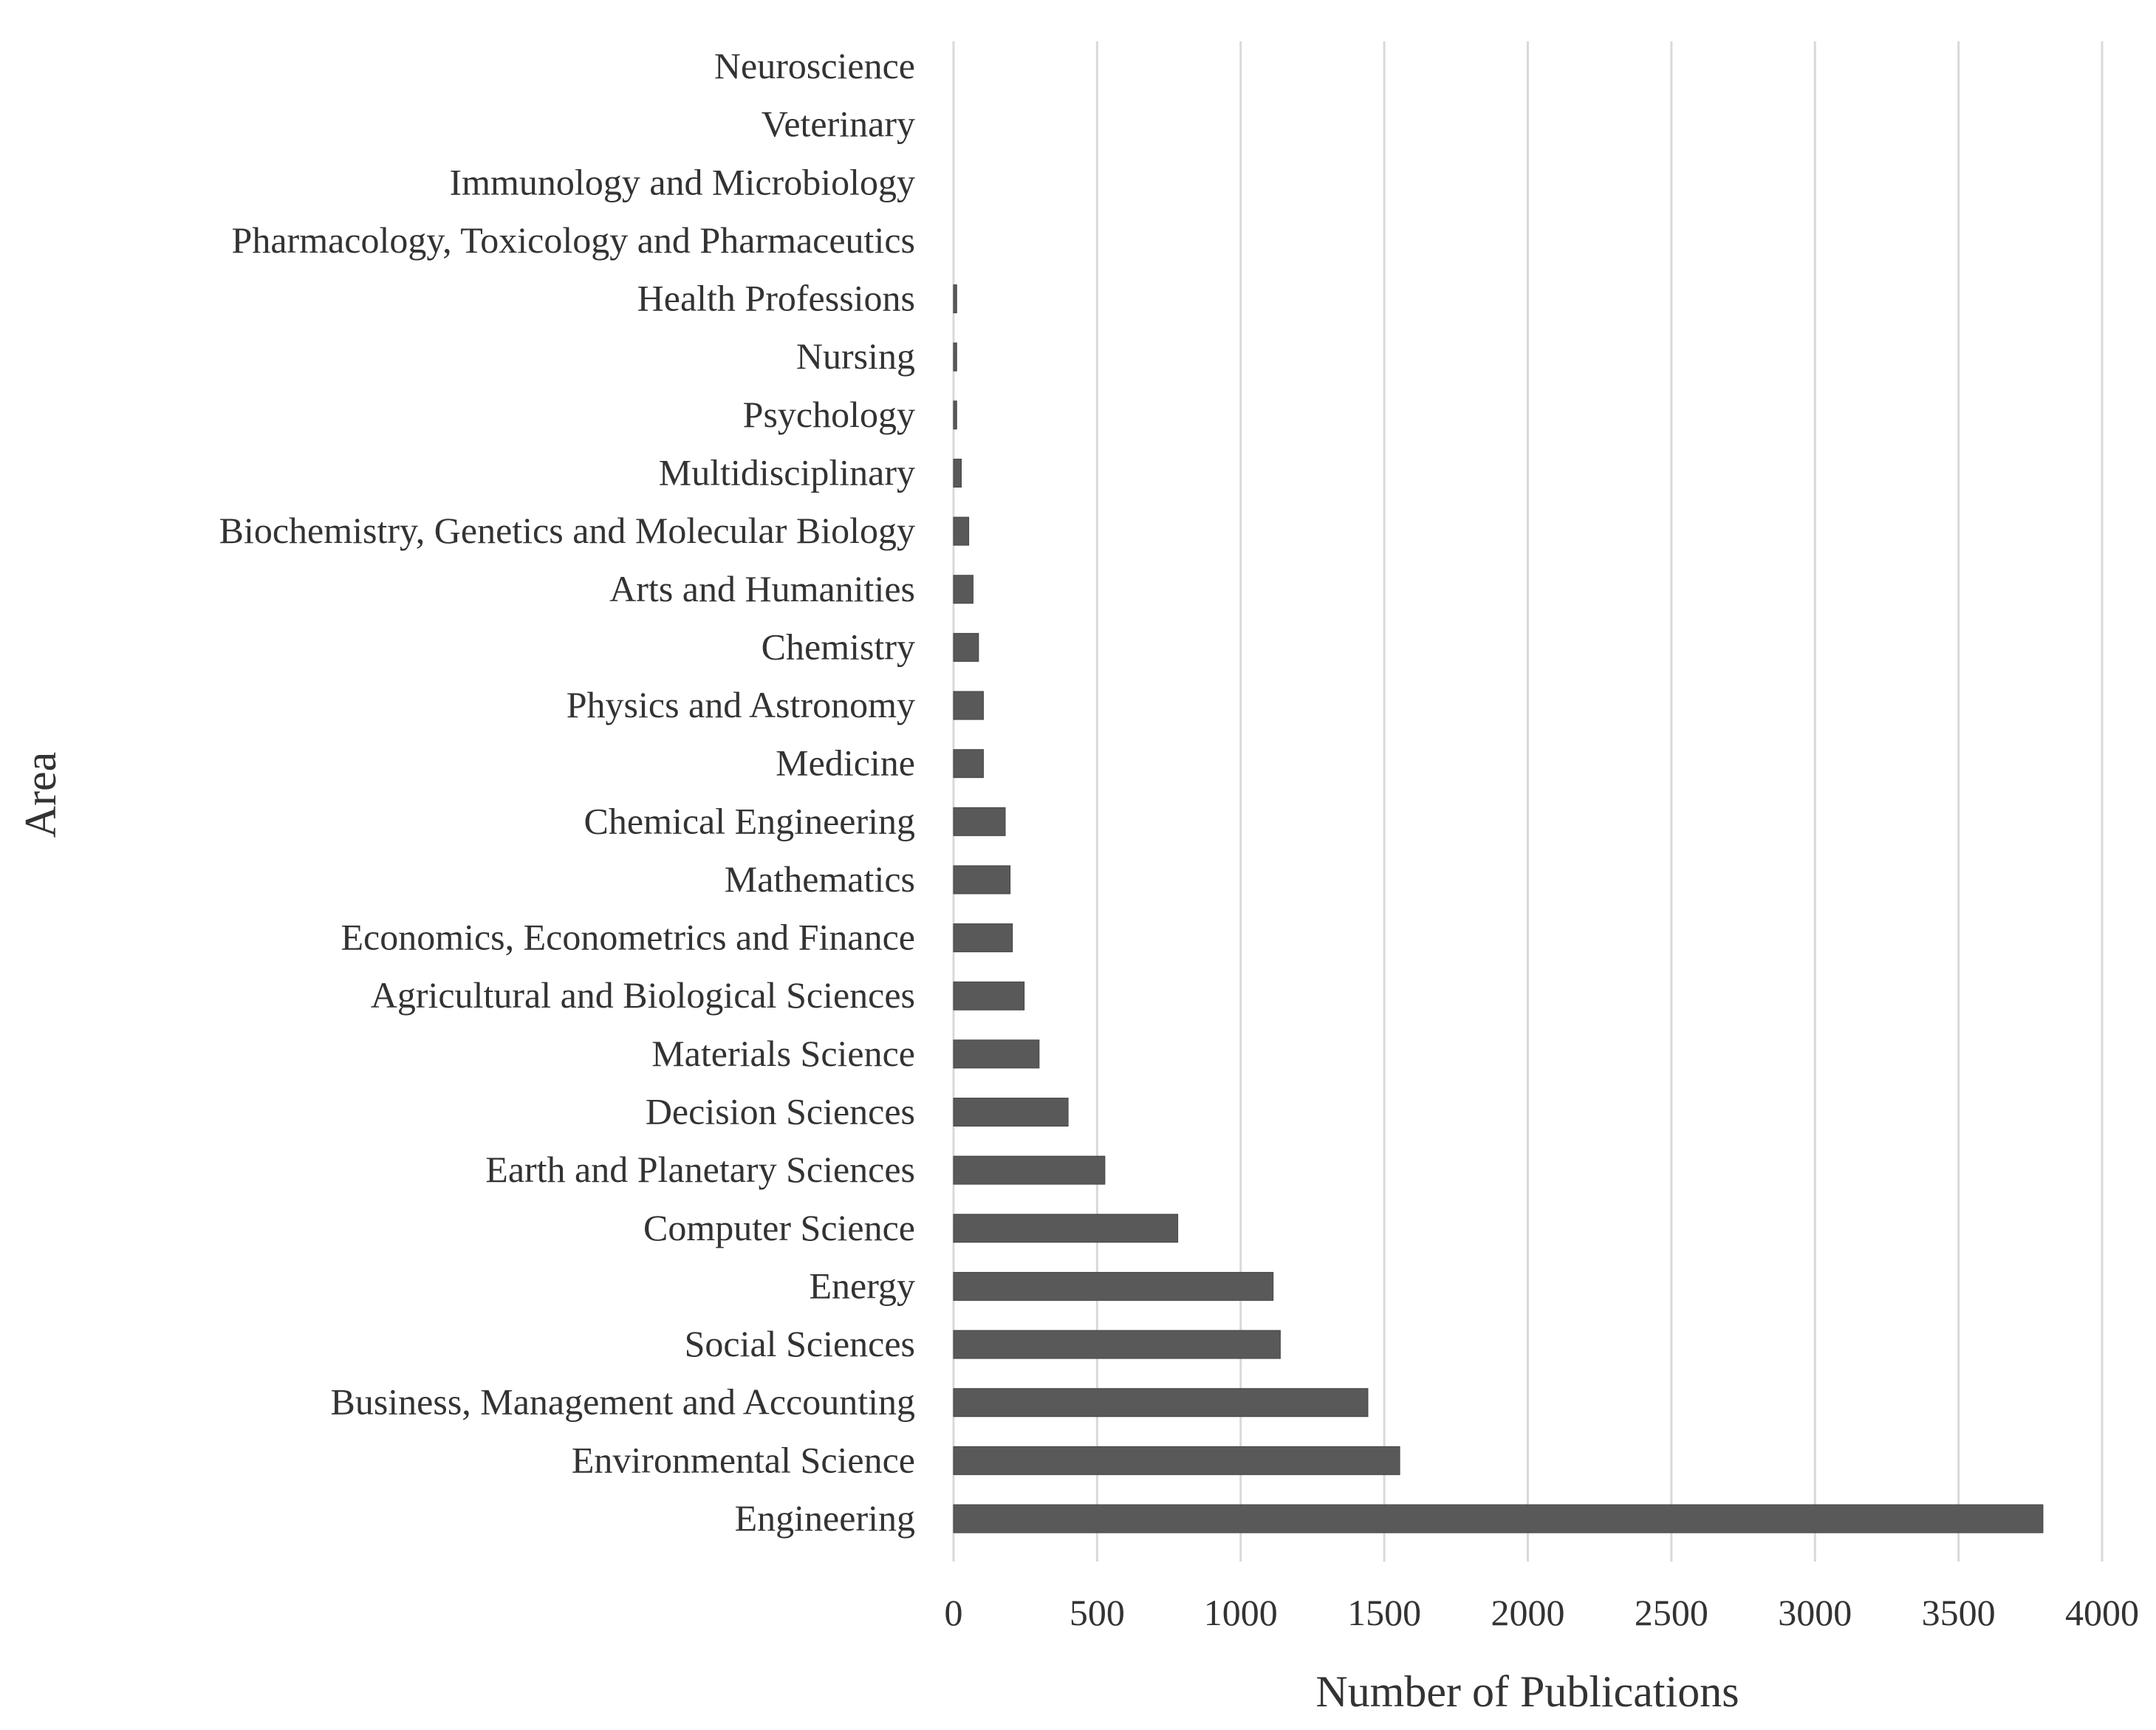 This screenshot has height=1730, width=2156. I want to click on category-label: Health Professions, so click(776, 298).